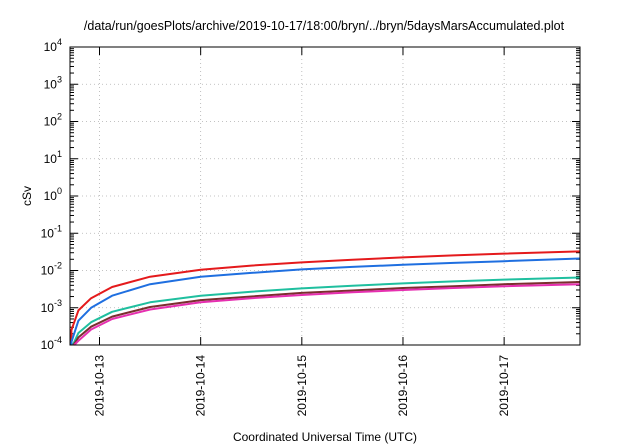 The image size is (640, 448). Describe the element at coordinates (53, 120) in the screenshot. I see `y-tick-label: 10²` at that location.